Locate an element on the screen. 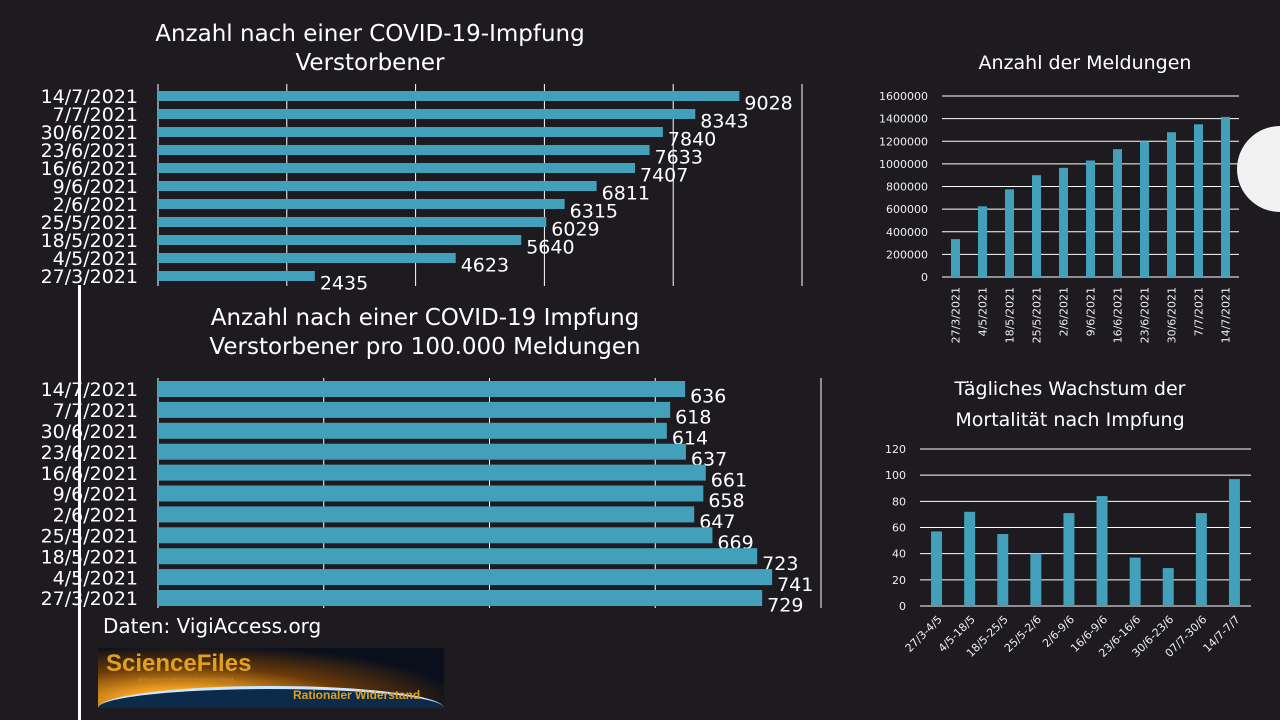 The width and height of the screenshot is (1280, 720). chart1-category-label: 14/7/2021 is located at coordinates (89, 97).